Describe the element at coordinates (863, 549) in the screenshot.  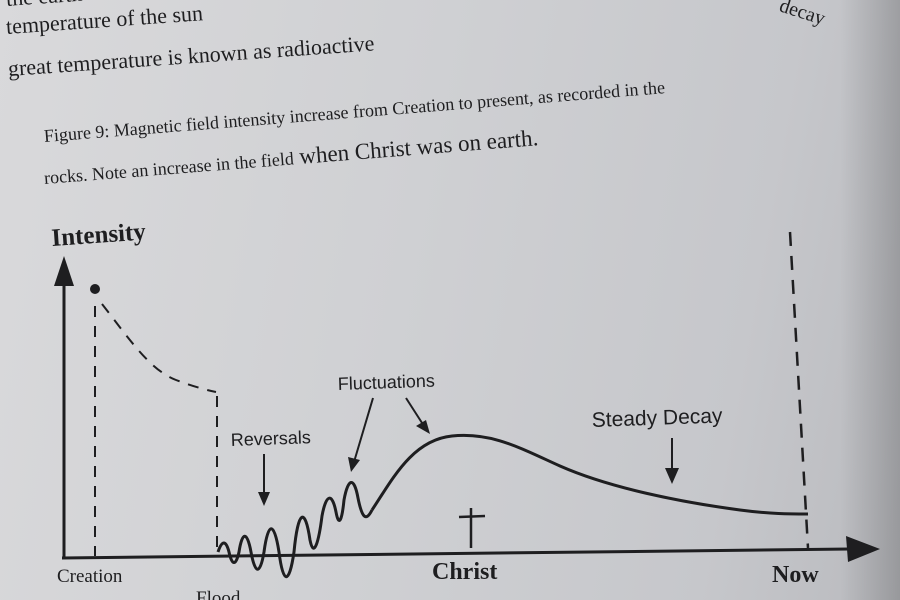
I see `x-axis-arrowhead` at that location.